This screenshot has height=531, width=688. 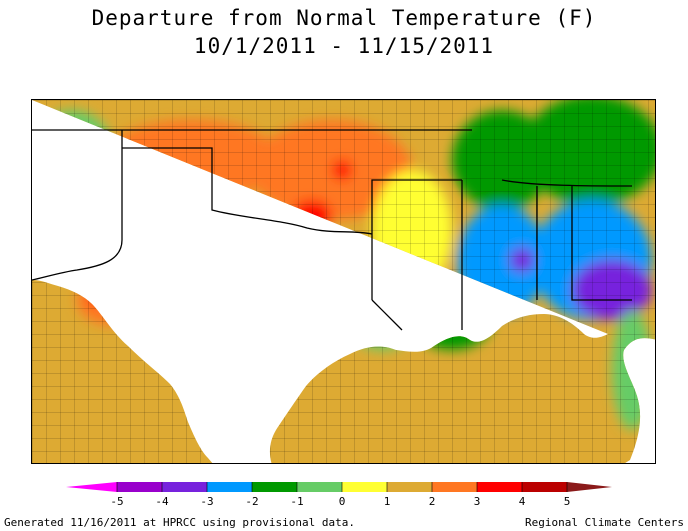 I want to click on legend-tick-label: 3, so click(x=477, y=501).